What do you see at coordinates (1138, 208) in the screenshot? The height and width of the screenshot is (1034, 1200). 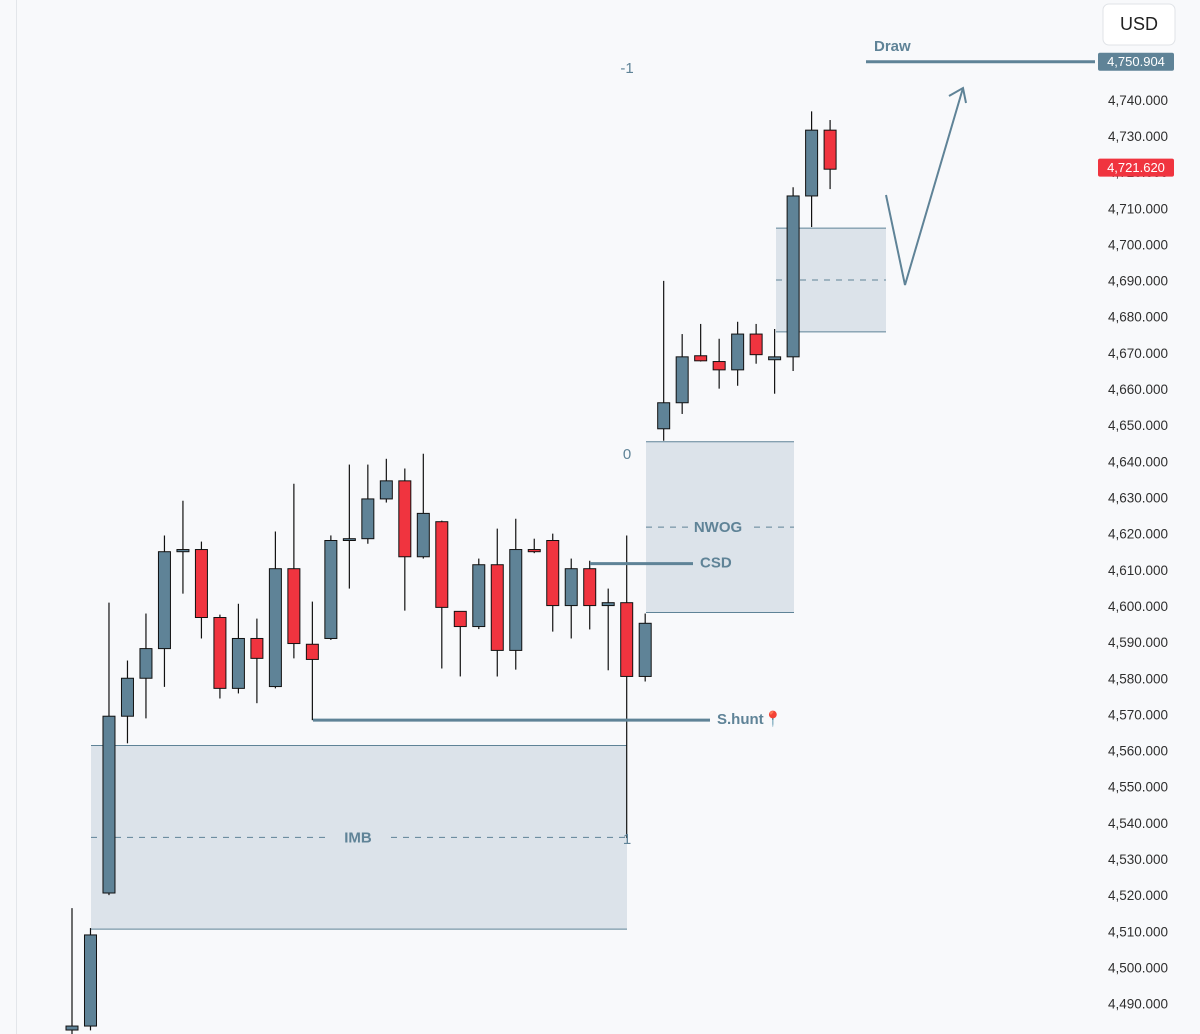 I see `y-tick-label: 4,710.000` at bounding box center [1138, 208].